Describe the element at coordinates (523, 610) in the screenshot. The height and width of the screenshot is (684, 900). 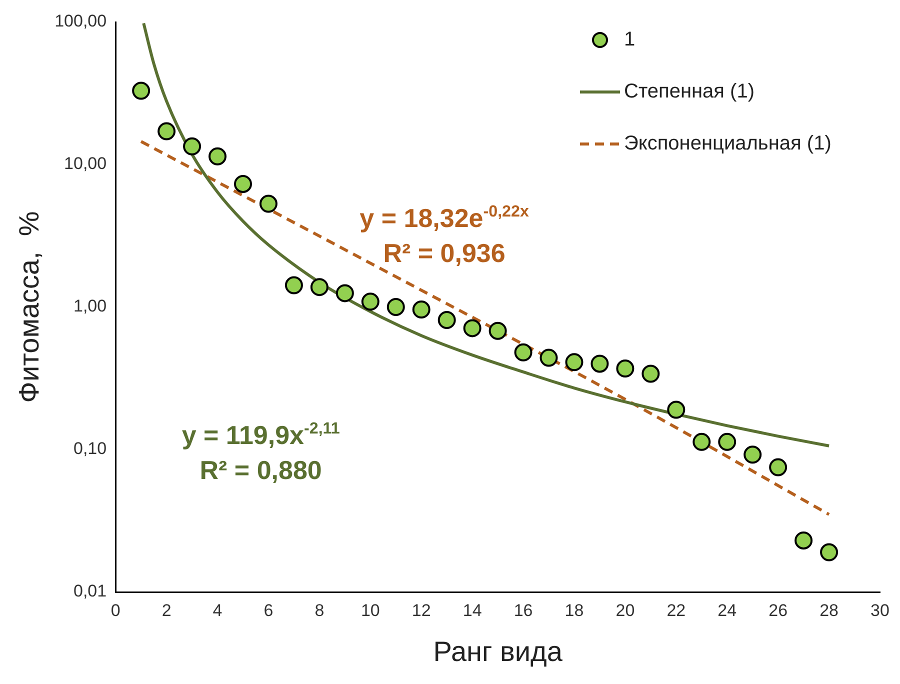
I see `x-tick-label: 16` at that location.